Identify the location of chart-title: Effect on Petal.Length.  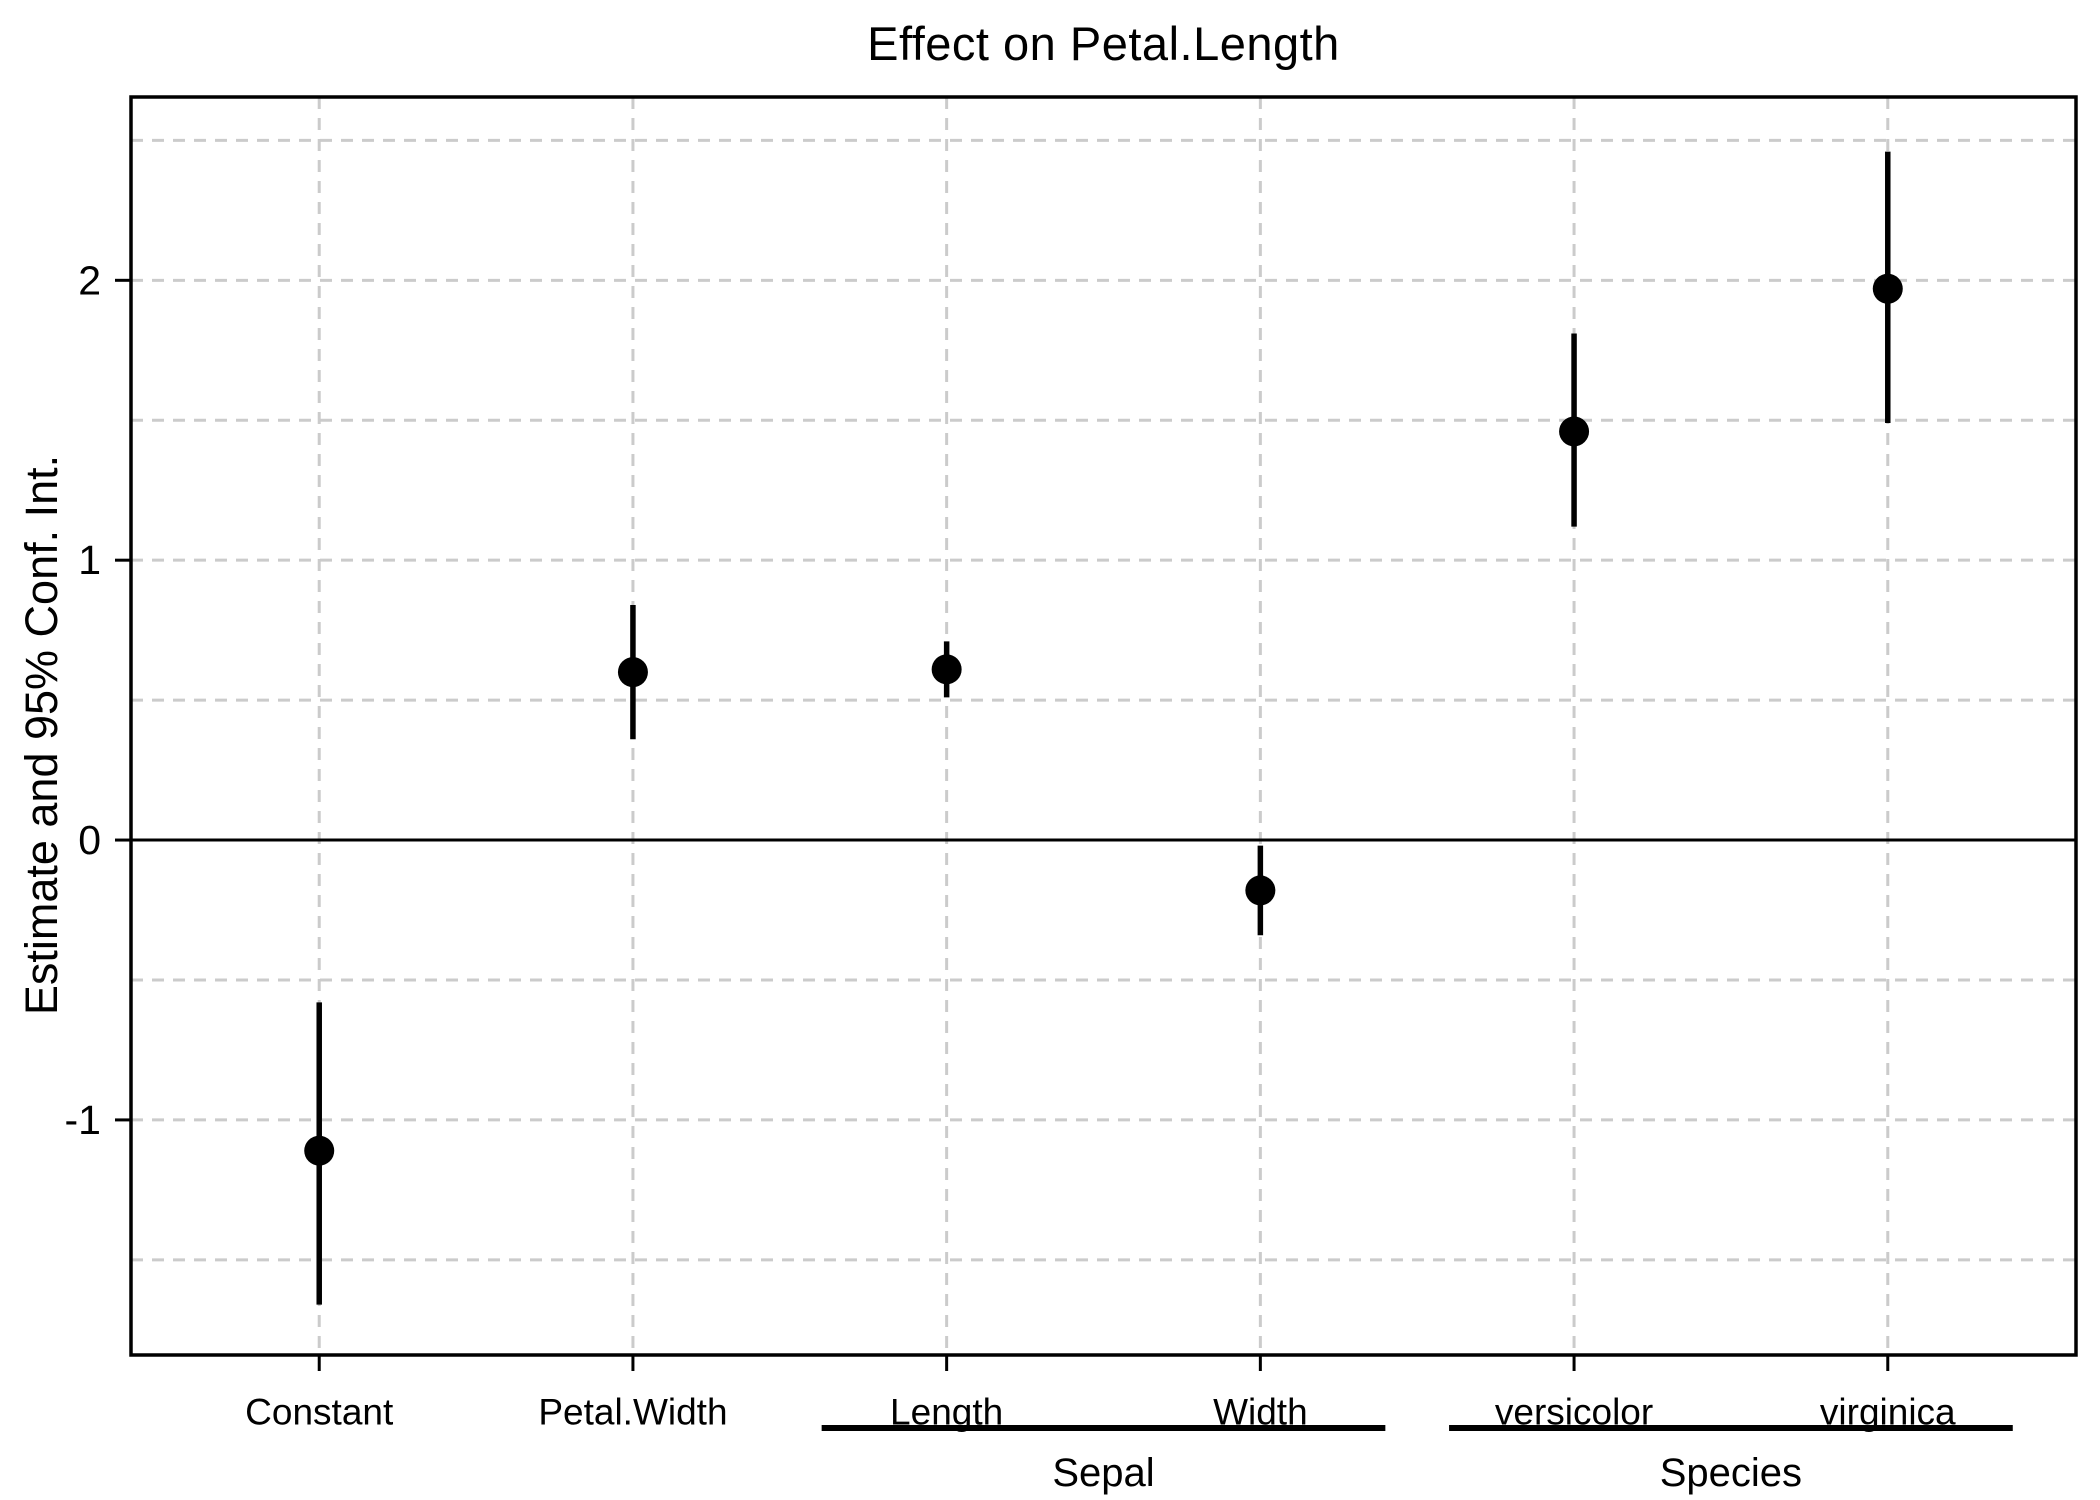
(1103, 43).